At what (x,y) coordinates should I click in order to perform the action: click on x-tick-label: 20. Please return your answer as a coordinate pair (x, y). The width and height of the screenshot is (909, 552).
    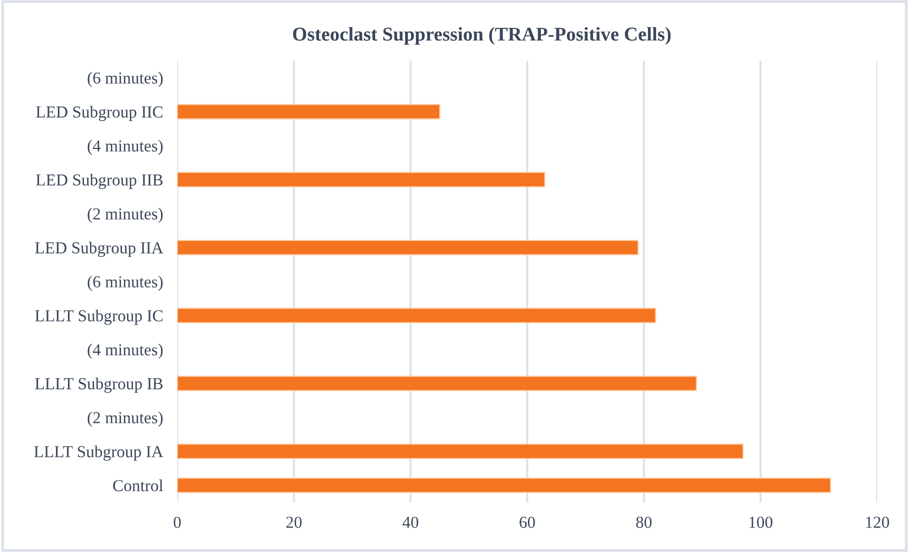
    Looking at the image, I should click on (294, 522).